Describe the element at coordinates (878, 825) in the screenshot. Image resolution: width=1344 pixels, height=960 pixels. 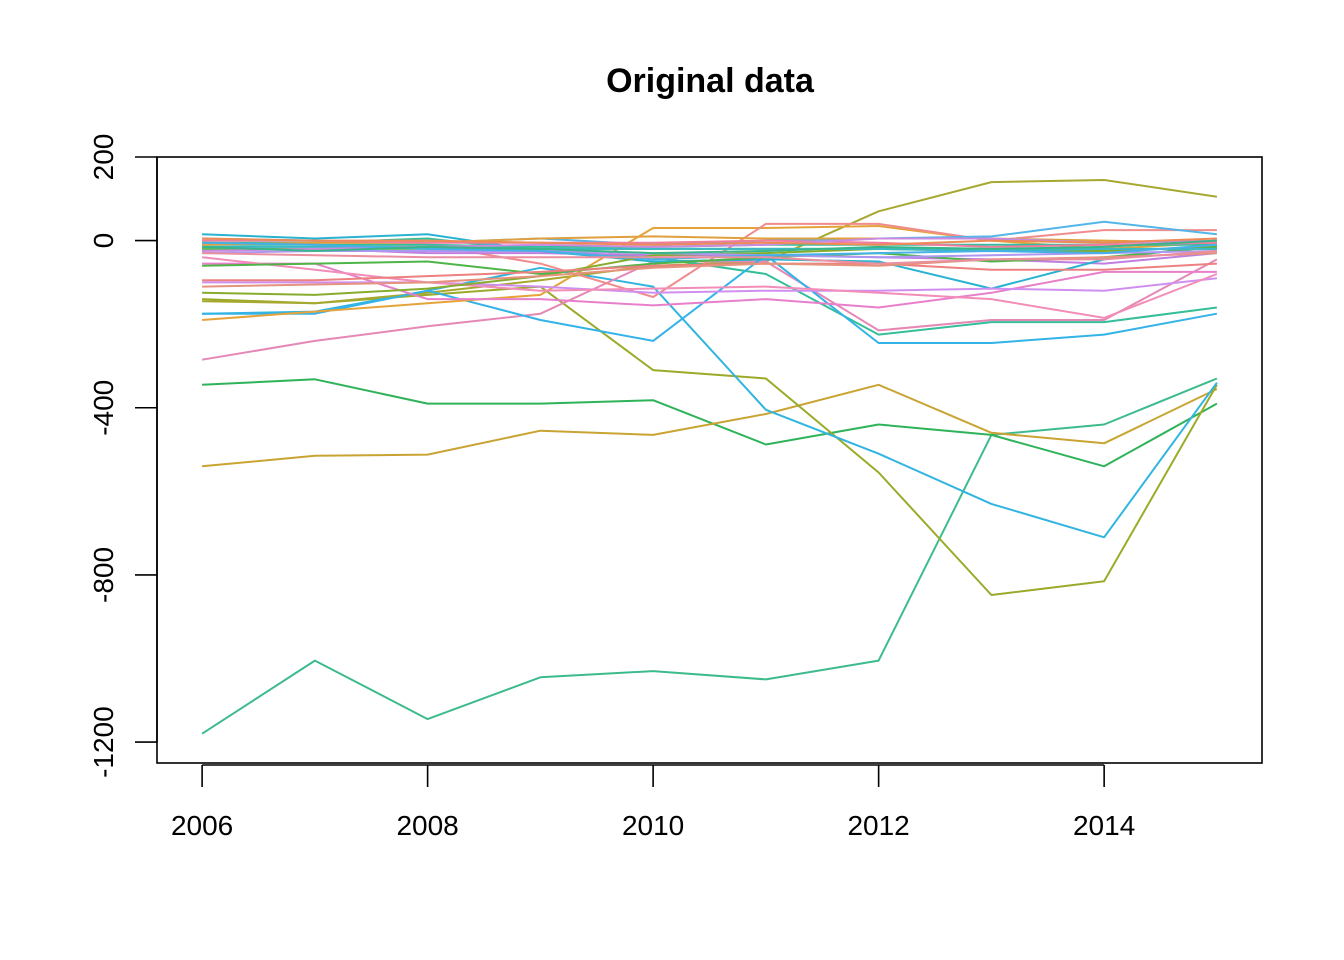
I see `x-tick-label: 2012` at that location.